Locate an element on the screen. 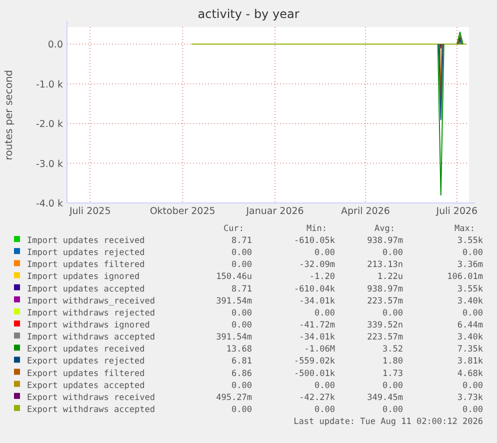 This screenshot has width=497, height=443. text: 7.35k is located at coordinates (470, 349).